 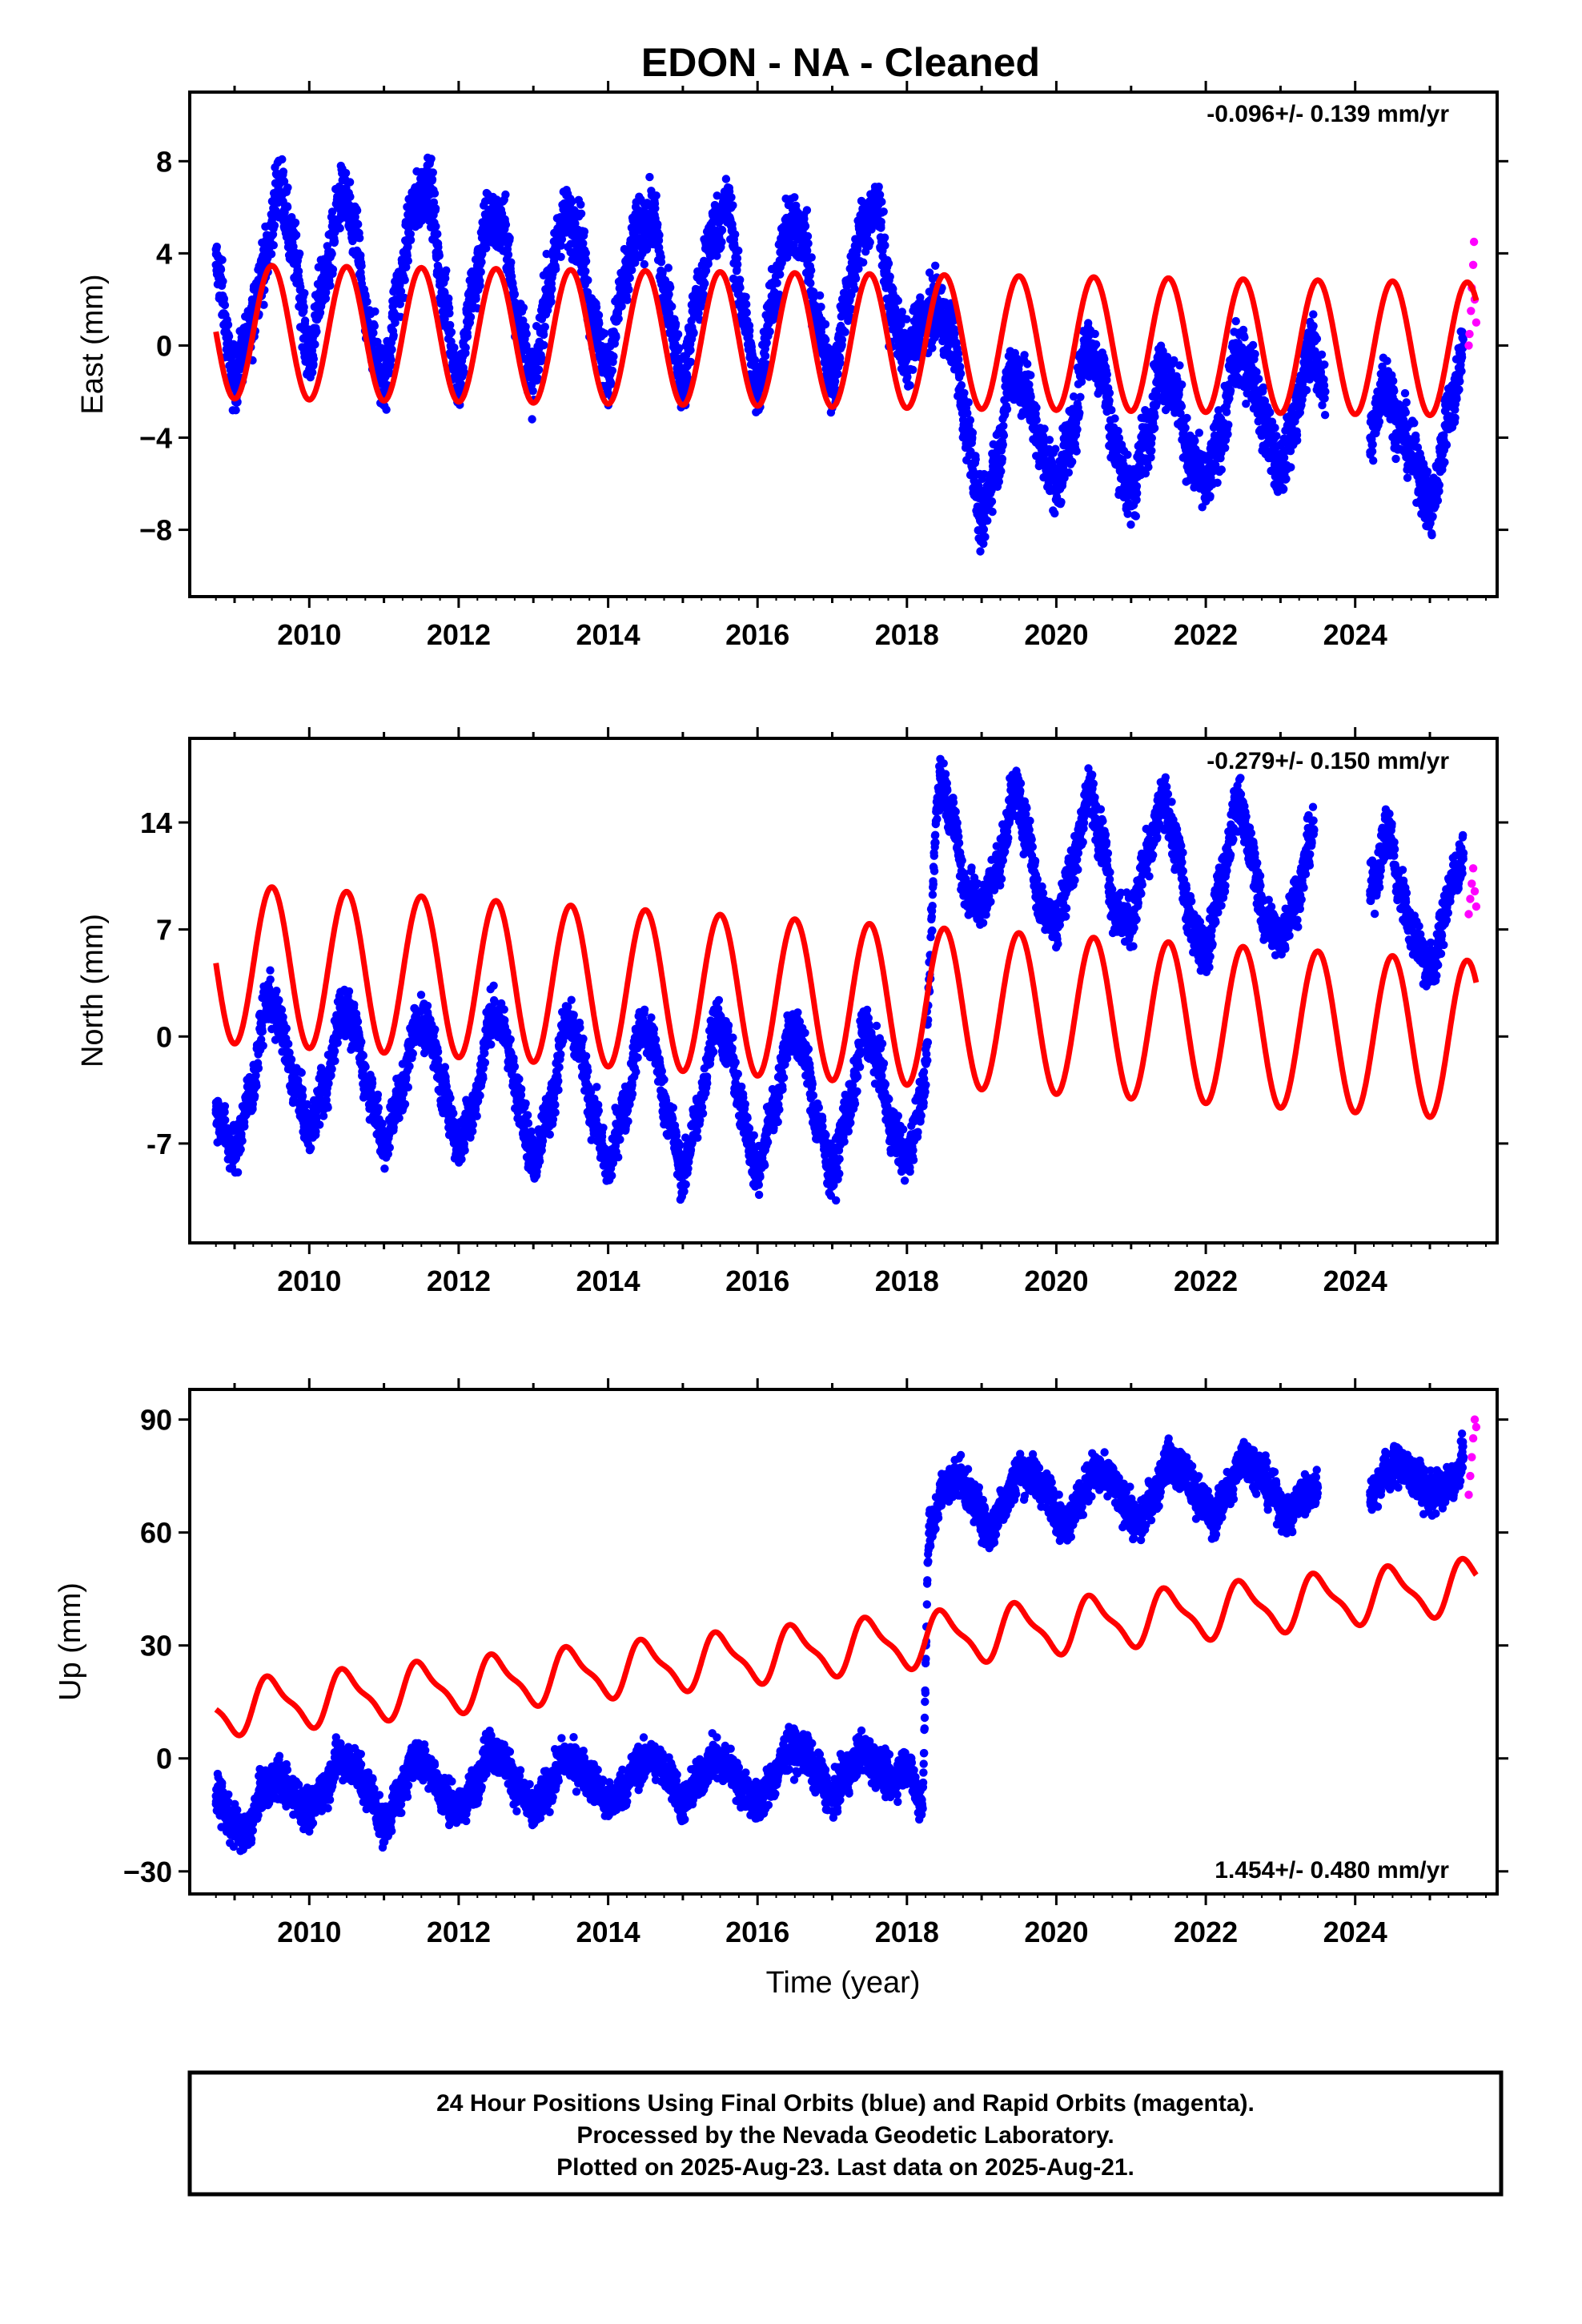 What do you see at coordinates (841, 62) in the screenshot?
I see `chart-title: EDON - NA - Cleaned` at bounding box center [841, 62].